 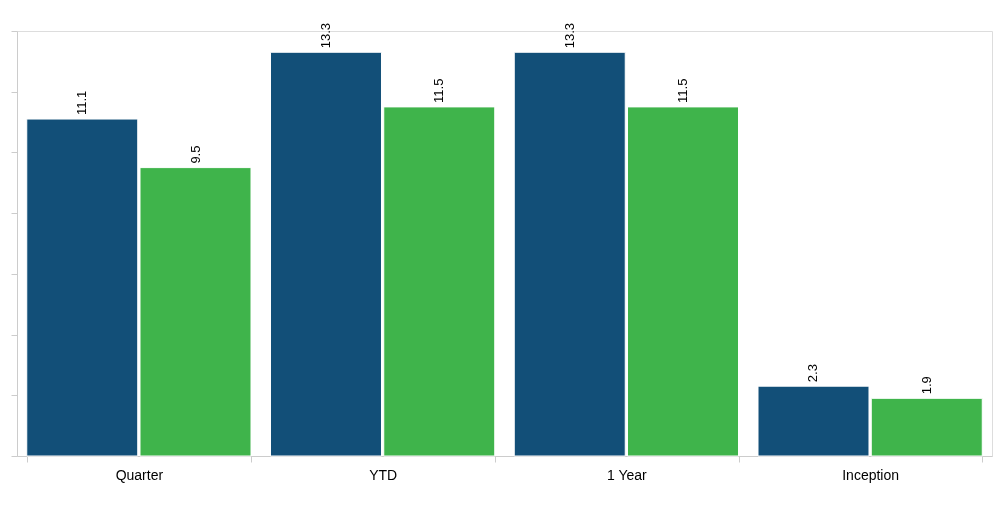 I want to click on data-label: 1.9, so click(x=926, y=385).